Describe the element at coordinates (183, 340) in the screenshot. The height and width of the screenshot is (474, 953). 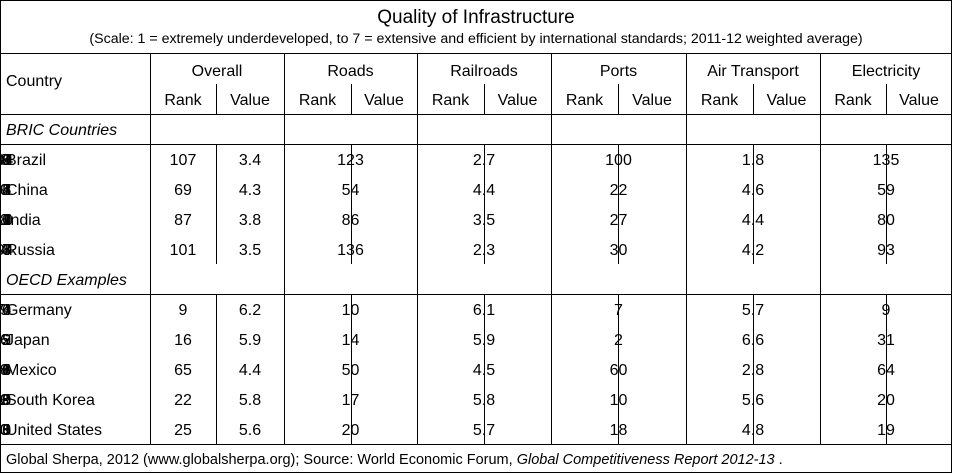
I see `rank-cell: 16` at that location.